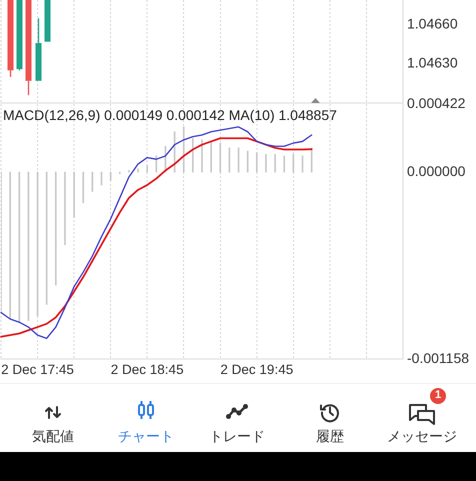 The image size is (476, 481). Describe the element at coordinates (170, 114) in the screenshot. I see `chart-title: MACD(12,26,9) 0.000149 0.000142 MA(10) 1.048857` at that location.